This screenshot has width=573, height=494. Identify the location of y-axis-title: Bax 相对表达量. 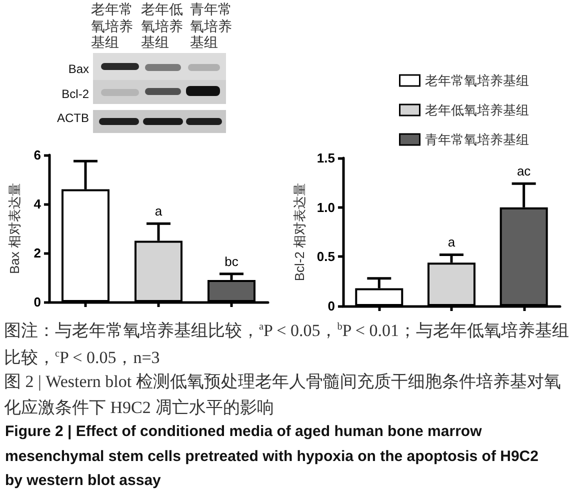
(14, 228).